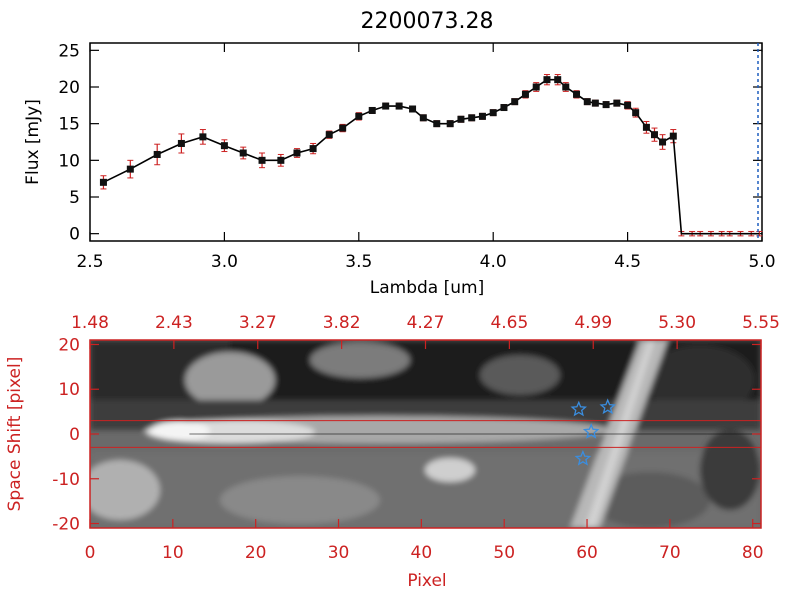  Describe the element at coordinates (33, 142) in the screenshot. I see `spectrum-y-label: Flux [mJy]` at that location.